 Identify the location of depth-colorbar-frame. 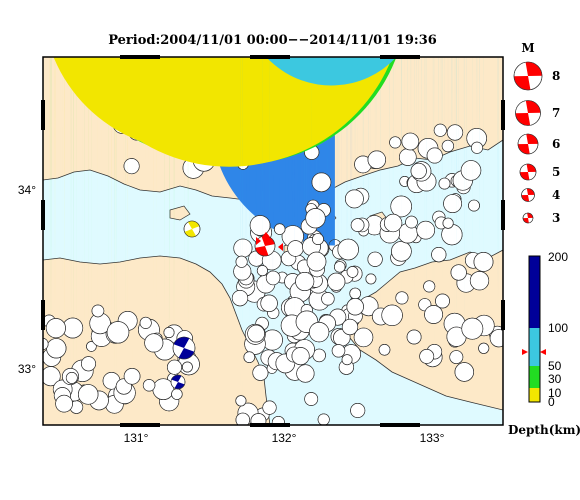
(534, 329).